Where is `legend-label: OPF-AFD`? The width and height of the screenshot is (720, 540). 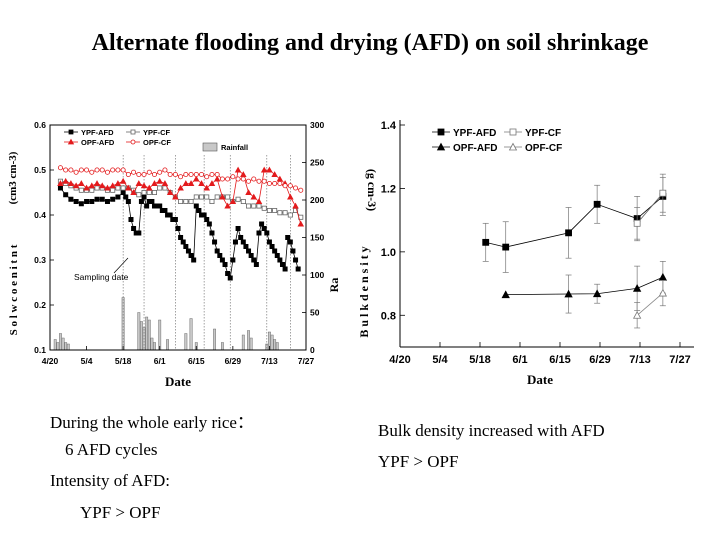 legend-label: OPF-AFD is located at coordinates (475, 148).